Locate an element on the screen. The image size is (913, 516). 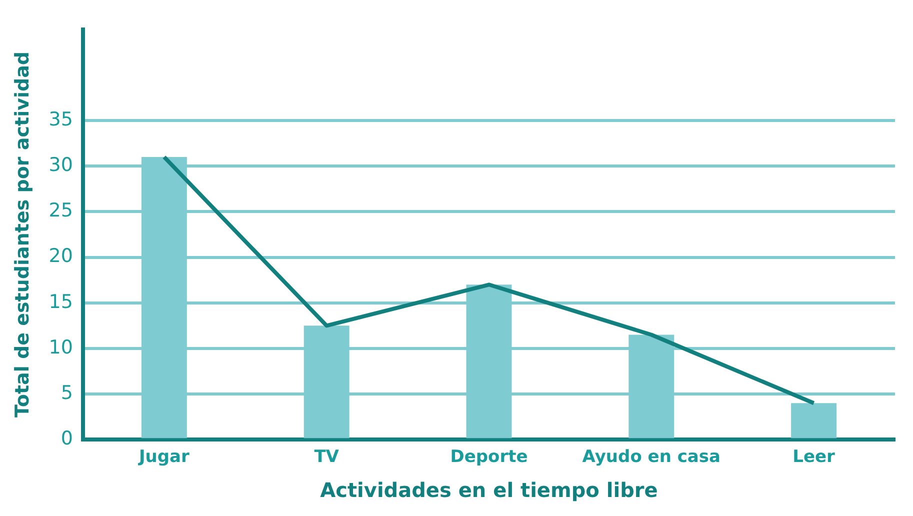
y-tick-label: 35 is located at coordinates (60, 119).